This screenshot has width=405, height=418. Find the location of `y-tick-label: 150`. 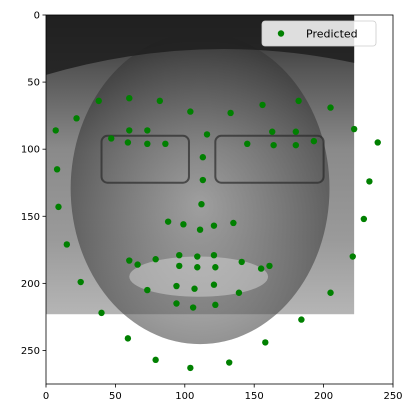

y-tick-label: 150 is located at coordinates (30, 217).